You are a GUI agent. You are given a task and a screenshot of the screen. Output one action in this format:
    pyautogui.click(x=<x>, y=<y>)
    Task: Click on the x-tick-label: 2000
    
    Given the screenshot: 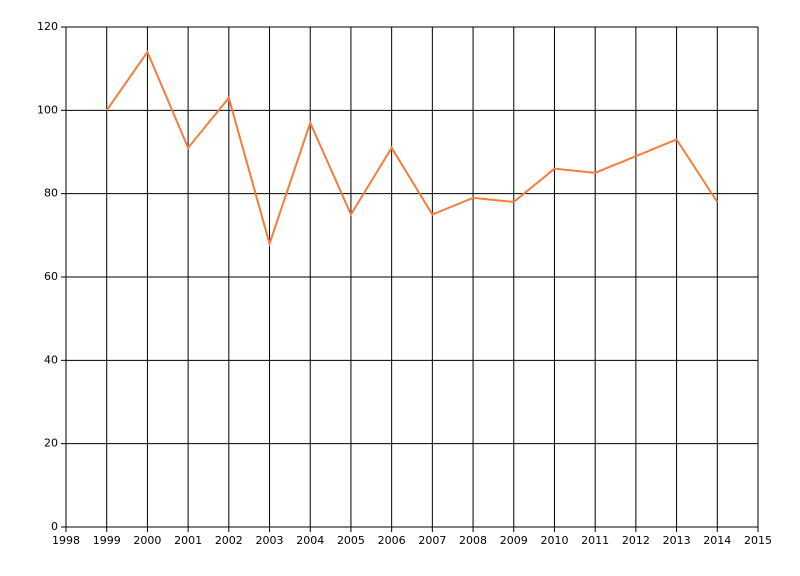 What is the action you would take?
    pyautogui.click(x=147, y=540)
    